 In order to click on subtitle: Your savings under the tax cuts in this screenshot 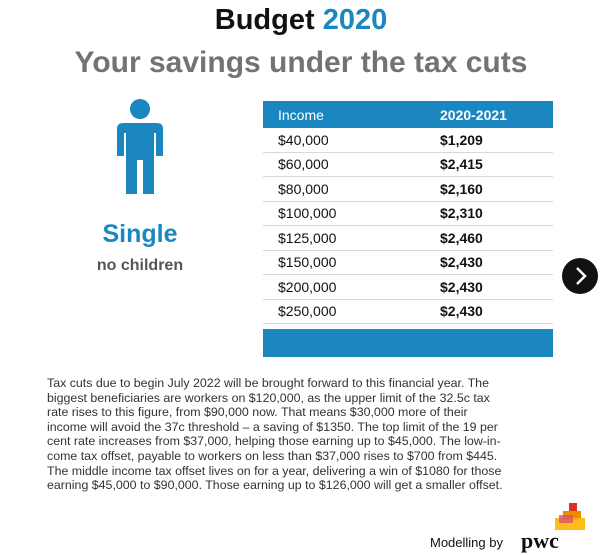, I will do `click(301, 62)`.